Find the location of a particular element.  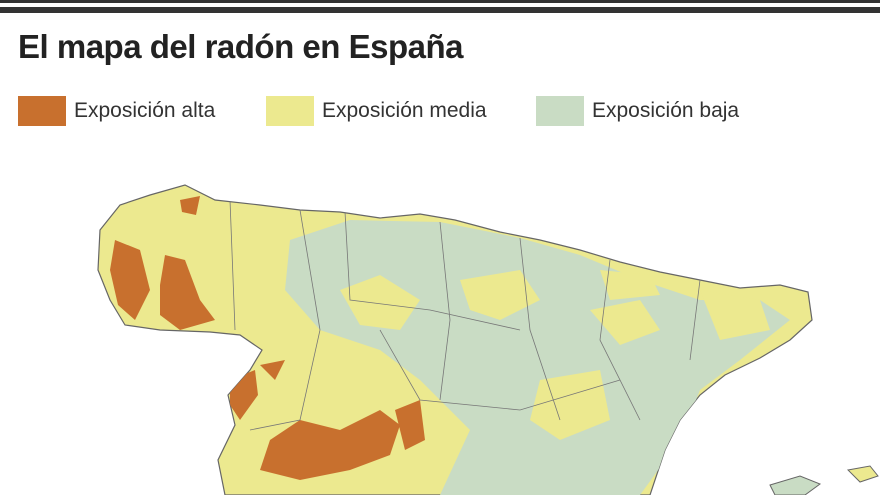

top-rule is located at coordinates (440, 6).